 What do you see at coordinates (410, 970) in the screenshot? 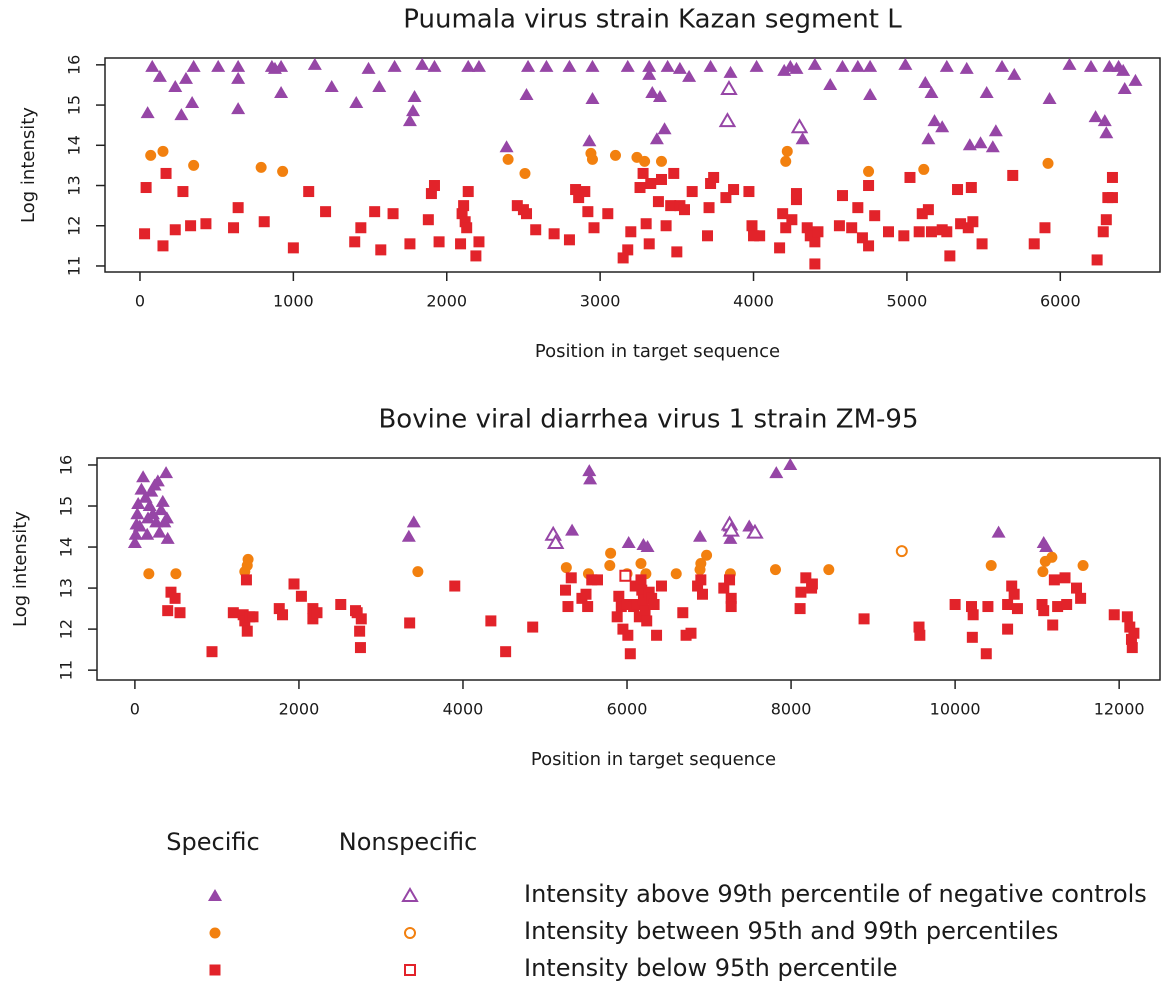
I see `legend-symbol` at bounding box center [410, 970].